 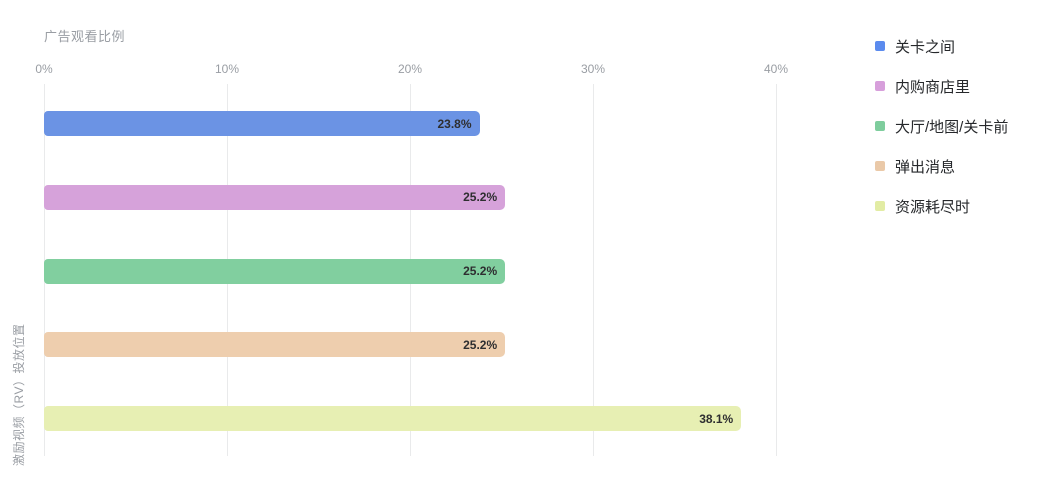 I want to click on legend-item-label: 内购商店里, so click(x=933, y=87).